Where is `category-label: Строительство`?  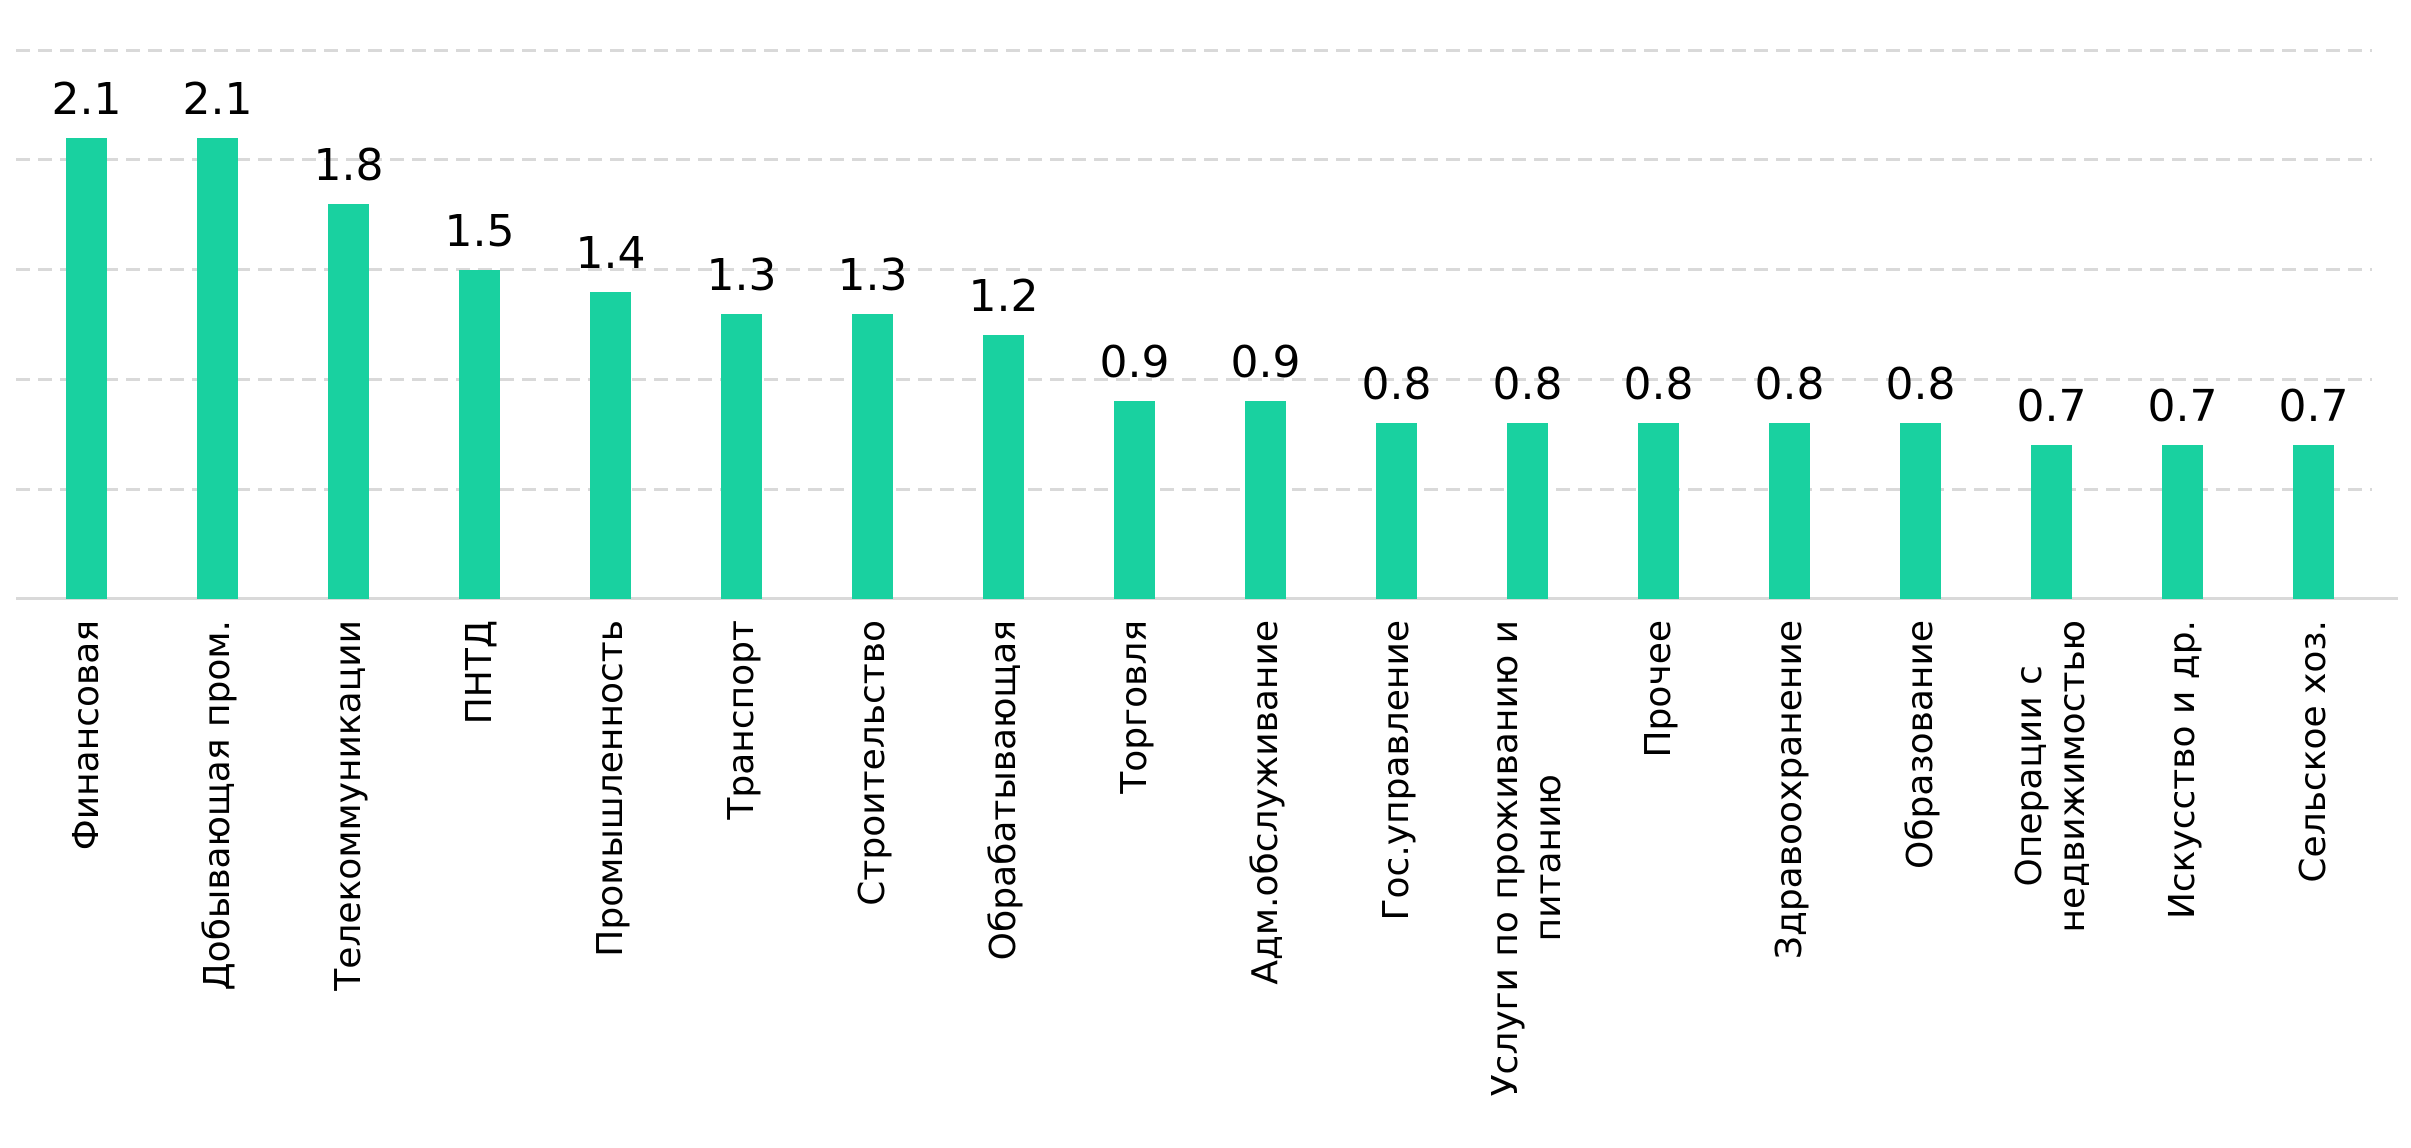 category-label: Строительство is located at coordinates (872, 763).